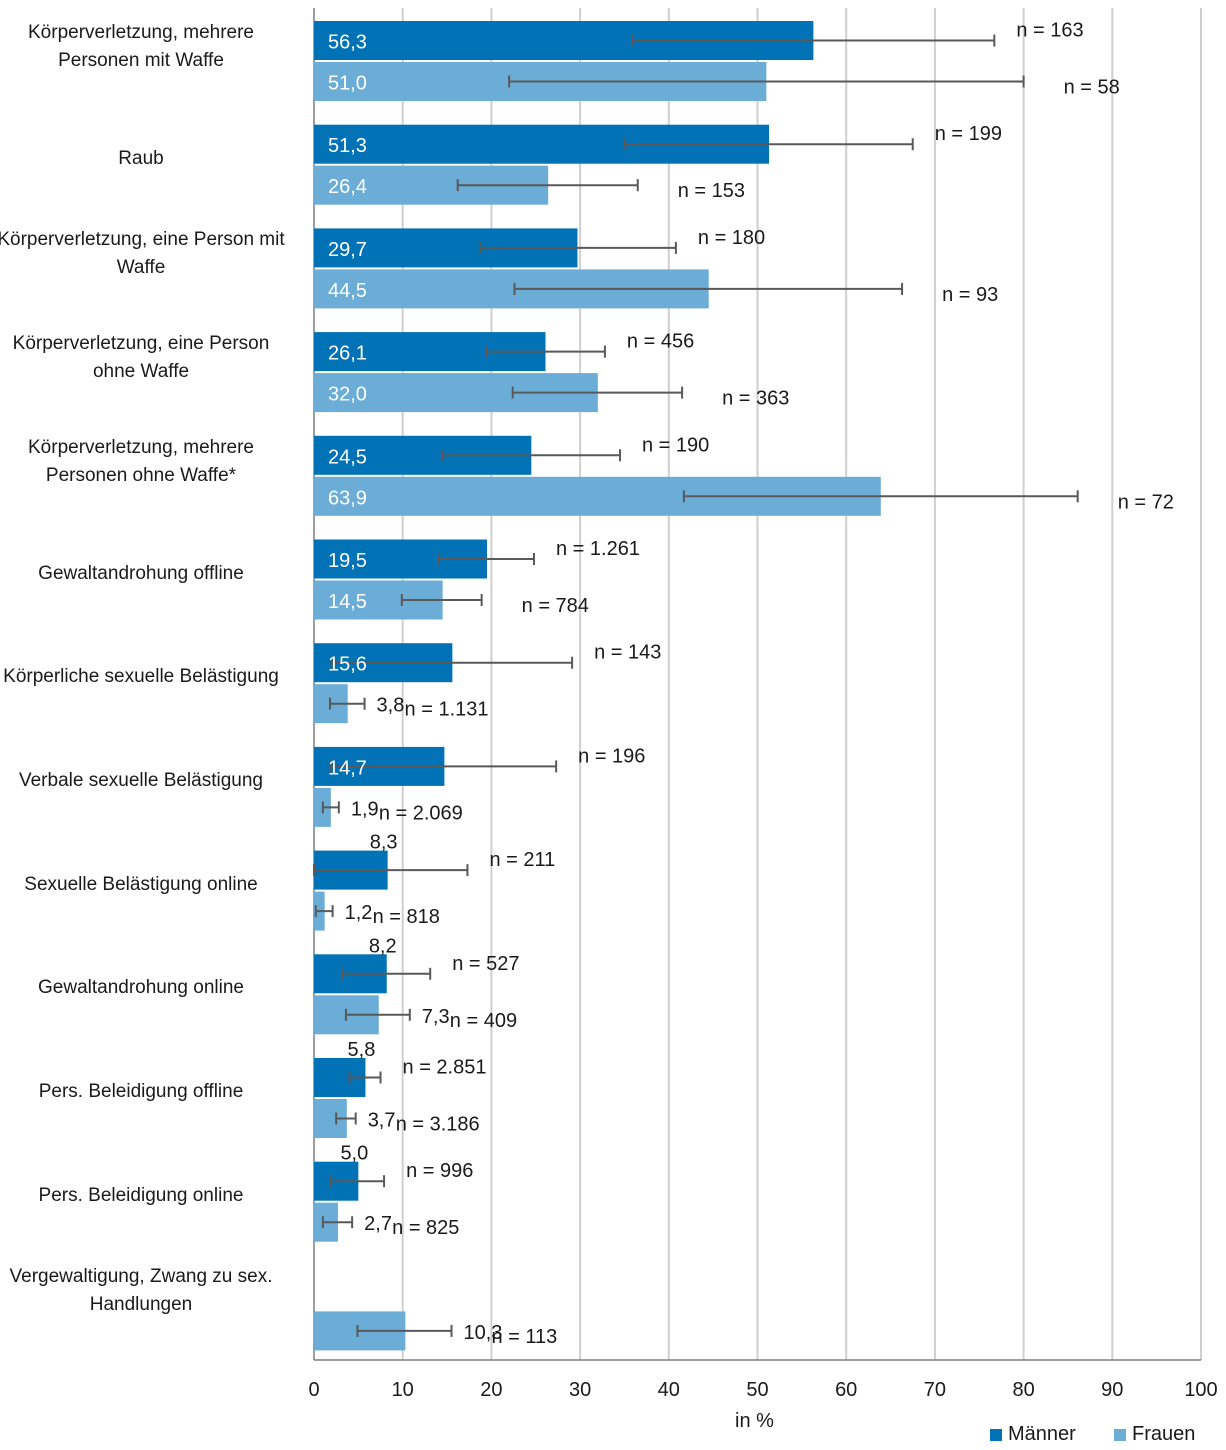  I want to click on legend-label-frauen: Frauen, so click(1163, 1434).